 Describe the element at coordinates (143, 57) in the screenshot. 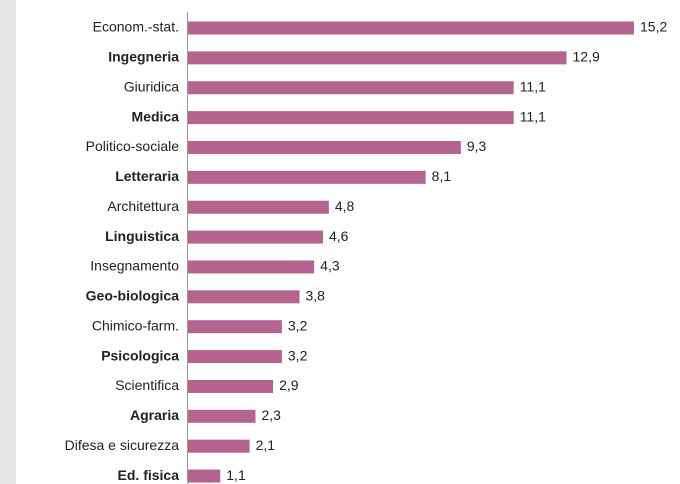

I see `category-label: Ingegneria` at that location.